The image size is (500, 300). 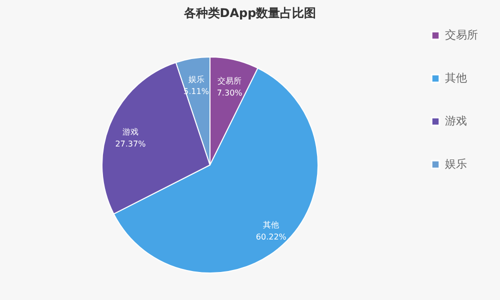 What do you see at coordinates (271, 225) in the screenshot?
I see `slice-label: 其他` at bounding box center [271, 225].